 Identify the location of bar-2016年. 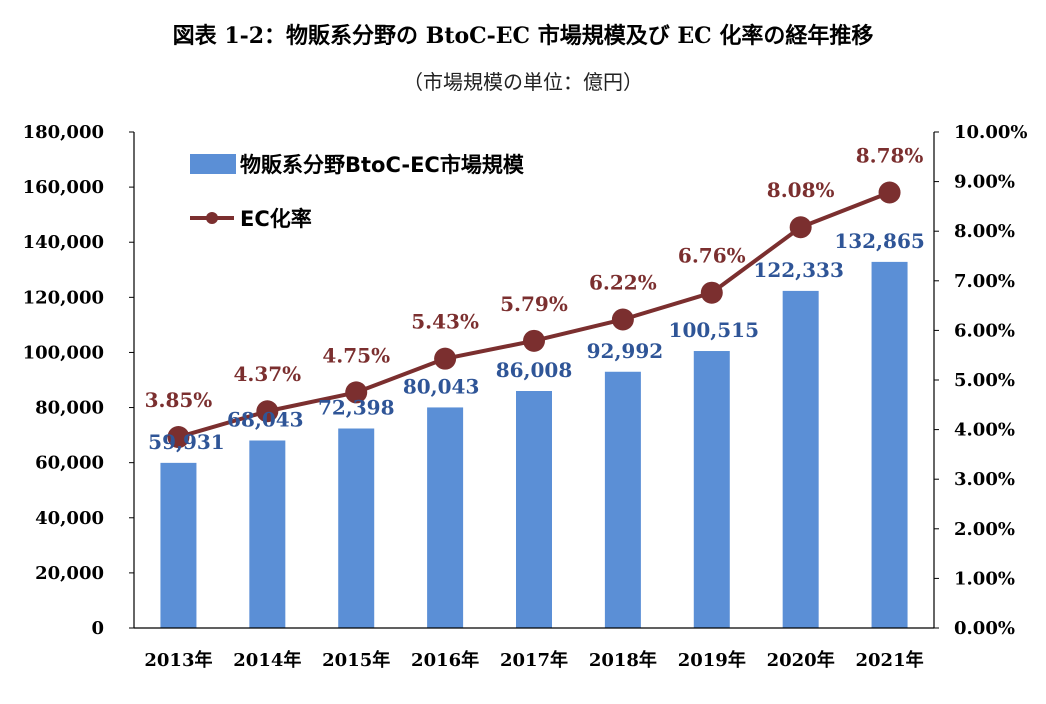
(445, 517).